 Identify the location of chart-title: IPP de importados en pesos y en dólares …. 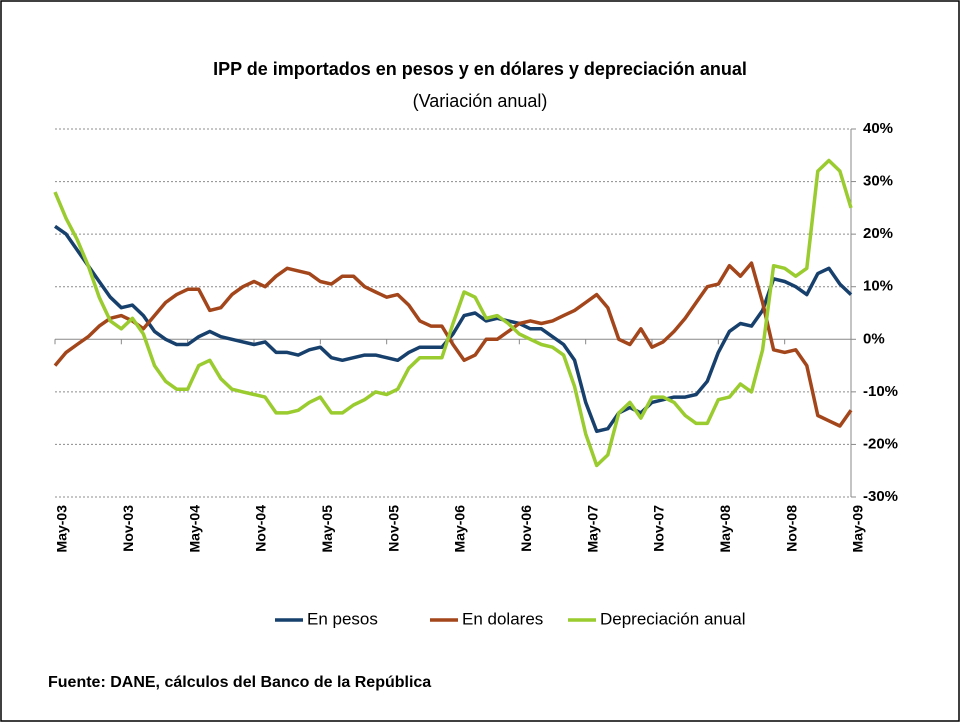
(480, 69).